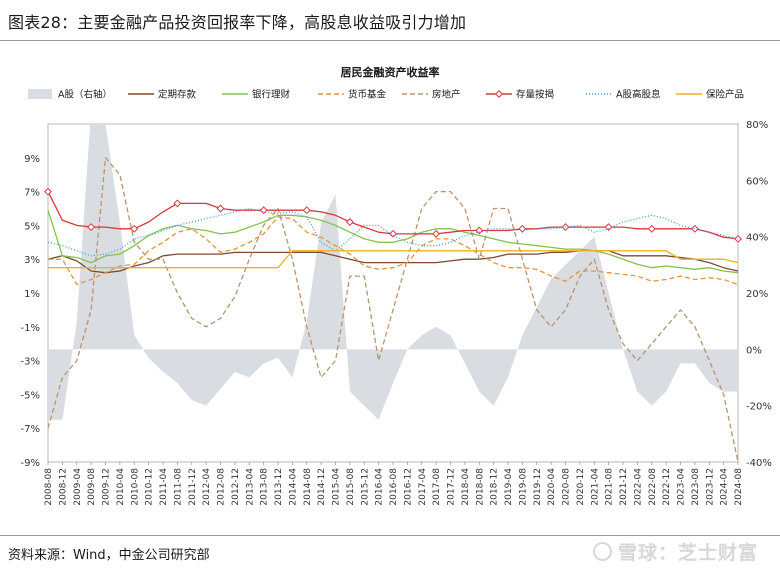  What do you see at coordinates (109, 555) in the screenshot?
I see `source-note: 资料来源：Wind，中金公司研究部` at bounding box center [109, 555].